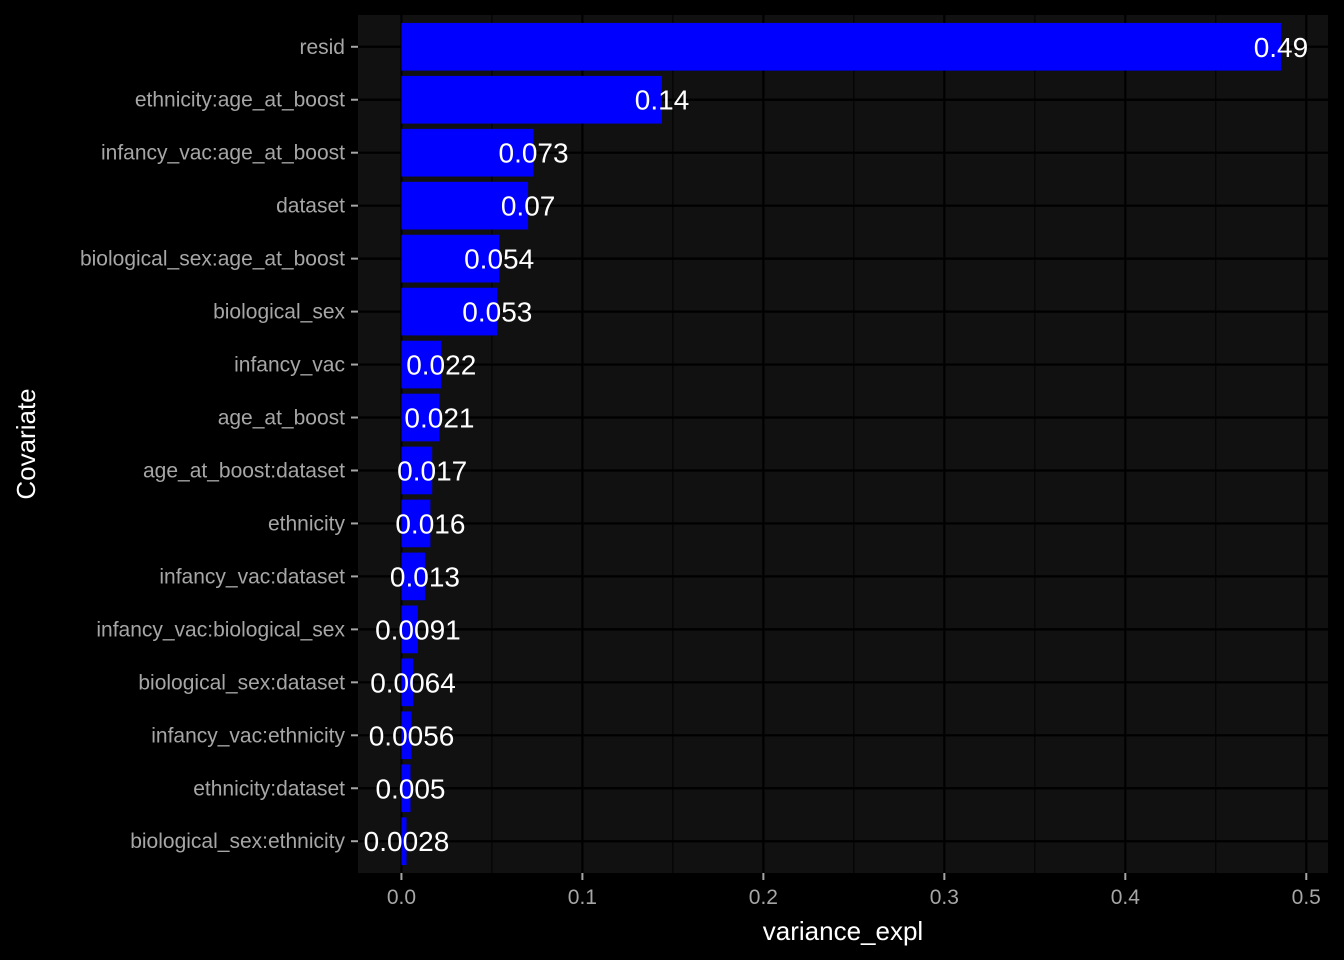 The width and height of the screenshot is (1344, 960). What do you see at coordinates (450, 258) in the screenshot?
I see `bar-biological_sex:age_at_boost` at bounding box center [450, 258].